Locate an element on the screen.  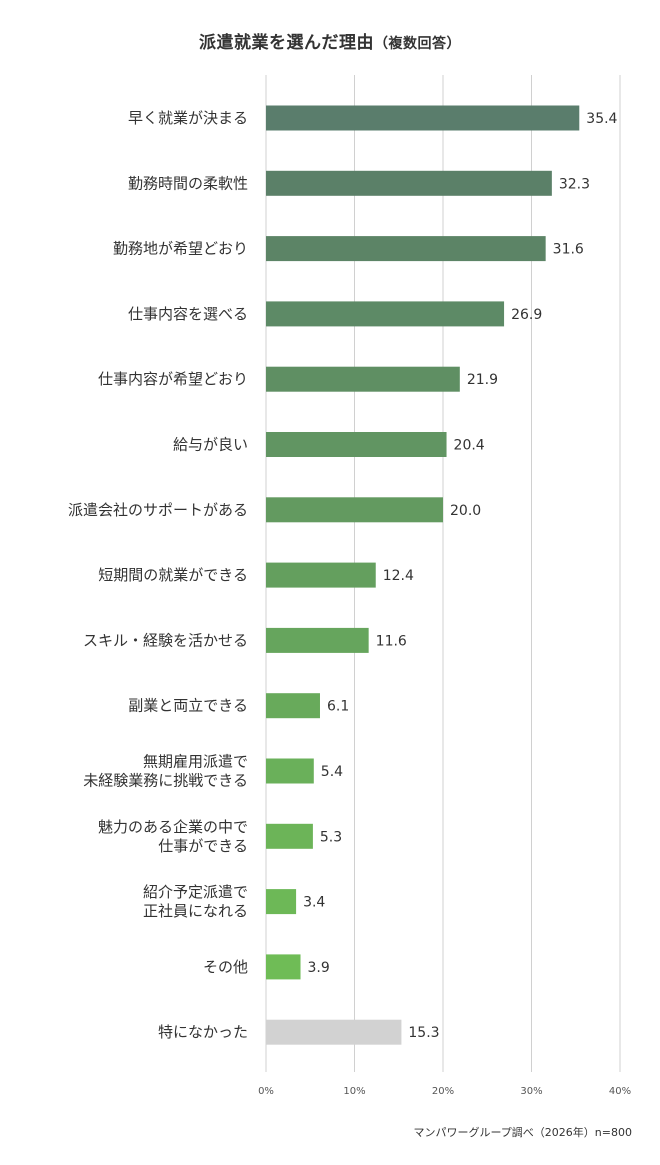
category-label-line: 仕事ができる is located at coordinates (203, 846).